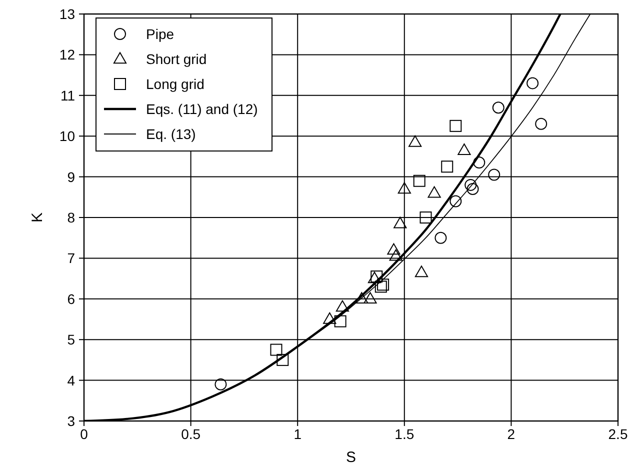 The width and height of the screenshot is (638, 468). Describe the element at coordinates (351, 457) in the screenshot. I see `x-axis-title: S` at that location.